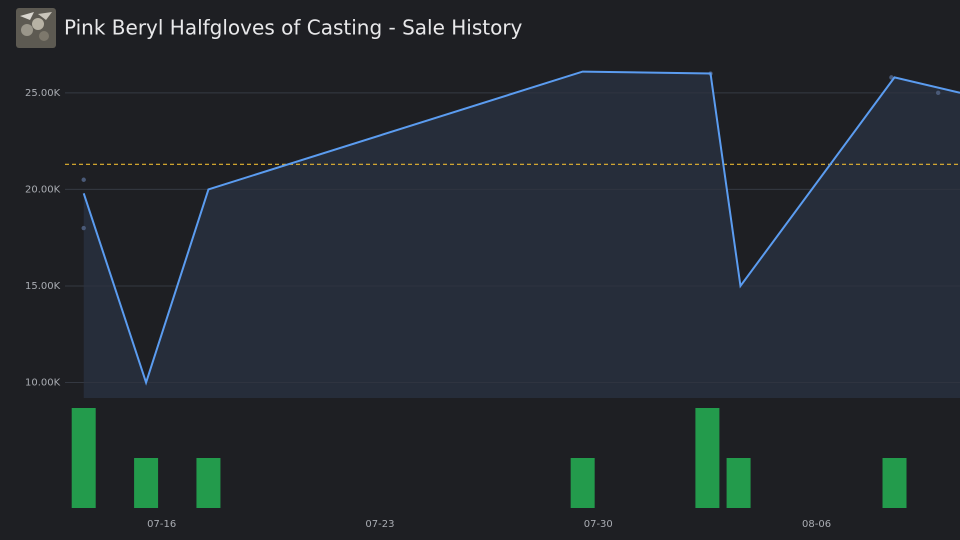 This screenshot has width=960, height=540. What do you see at coordinates (43, 189) in the screenshot?
I see `y-tick-label: 20.00K` at bounding box center [43, 189].